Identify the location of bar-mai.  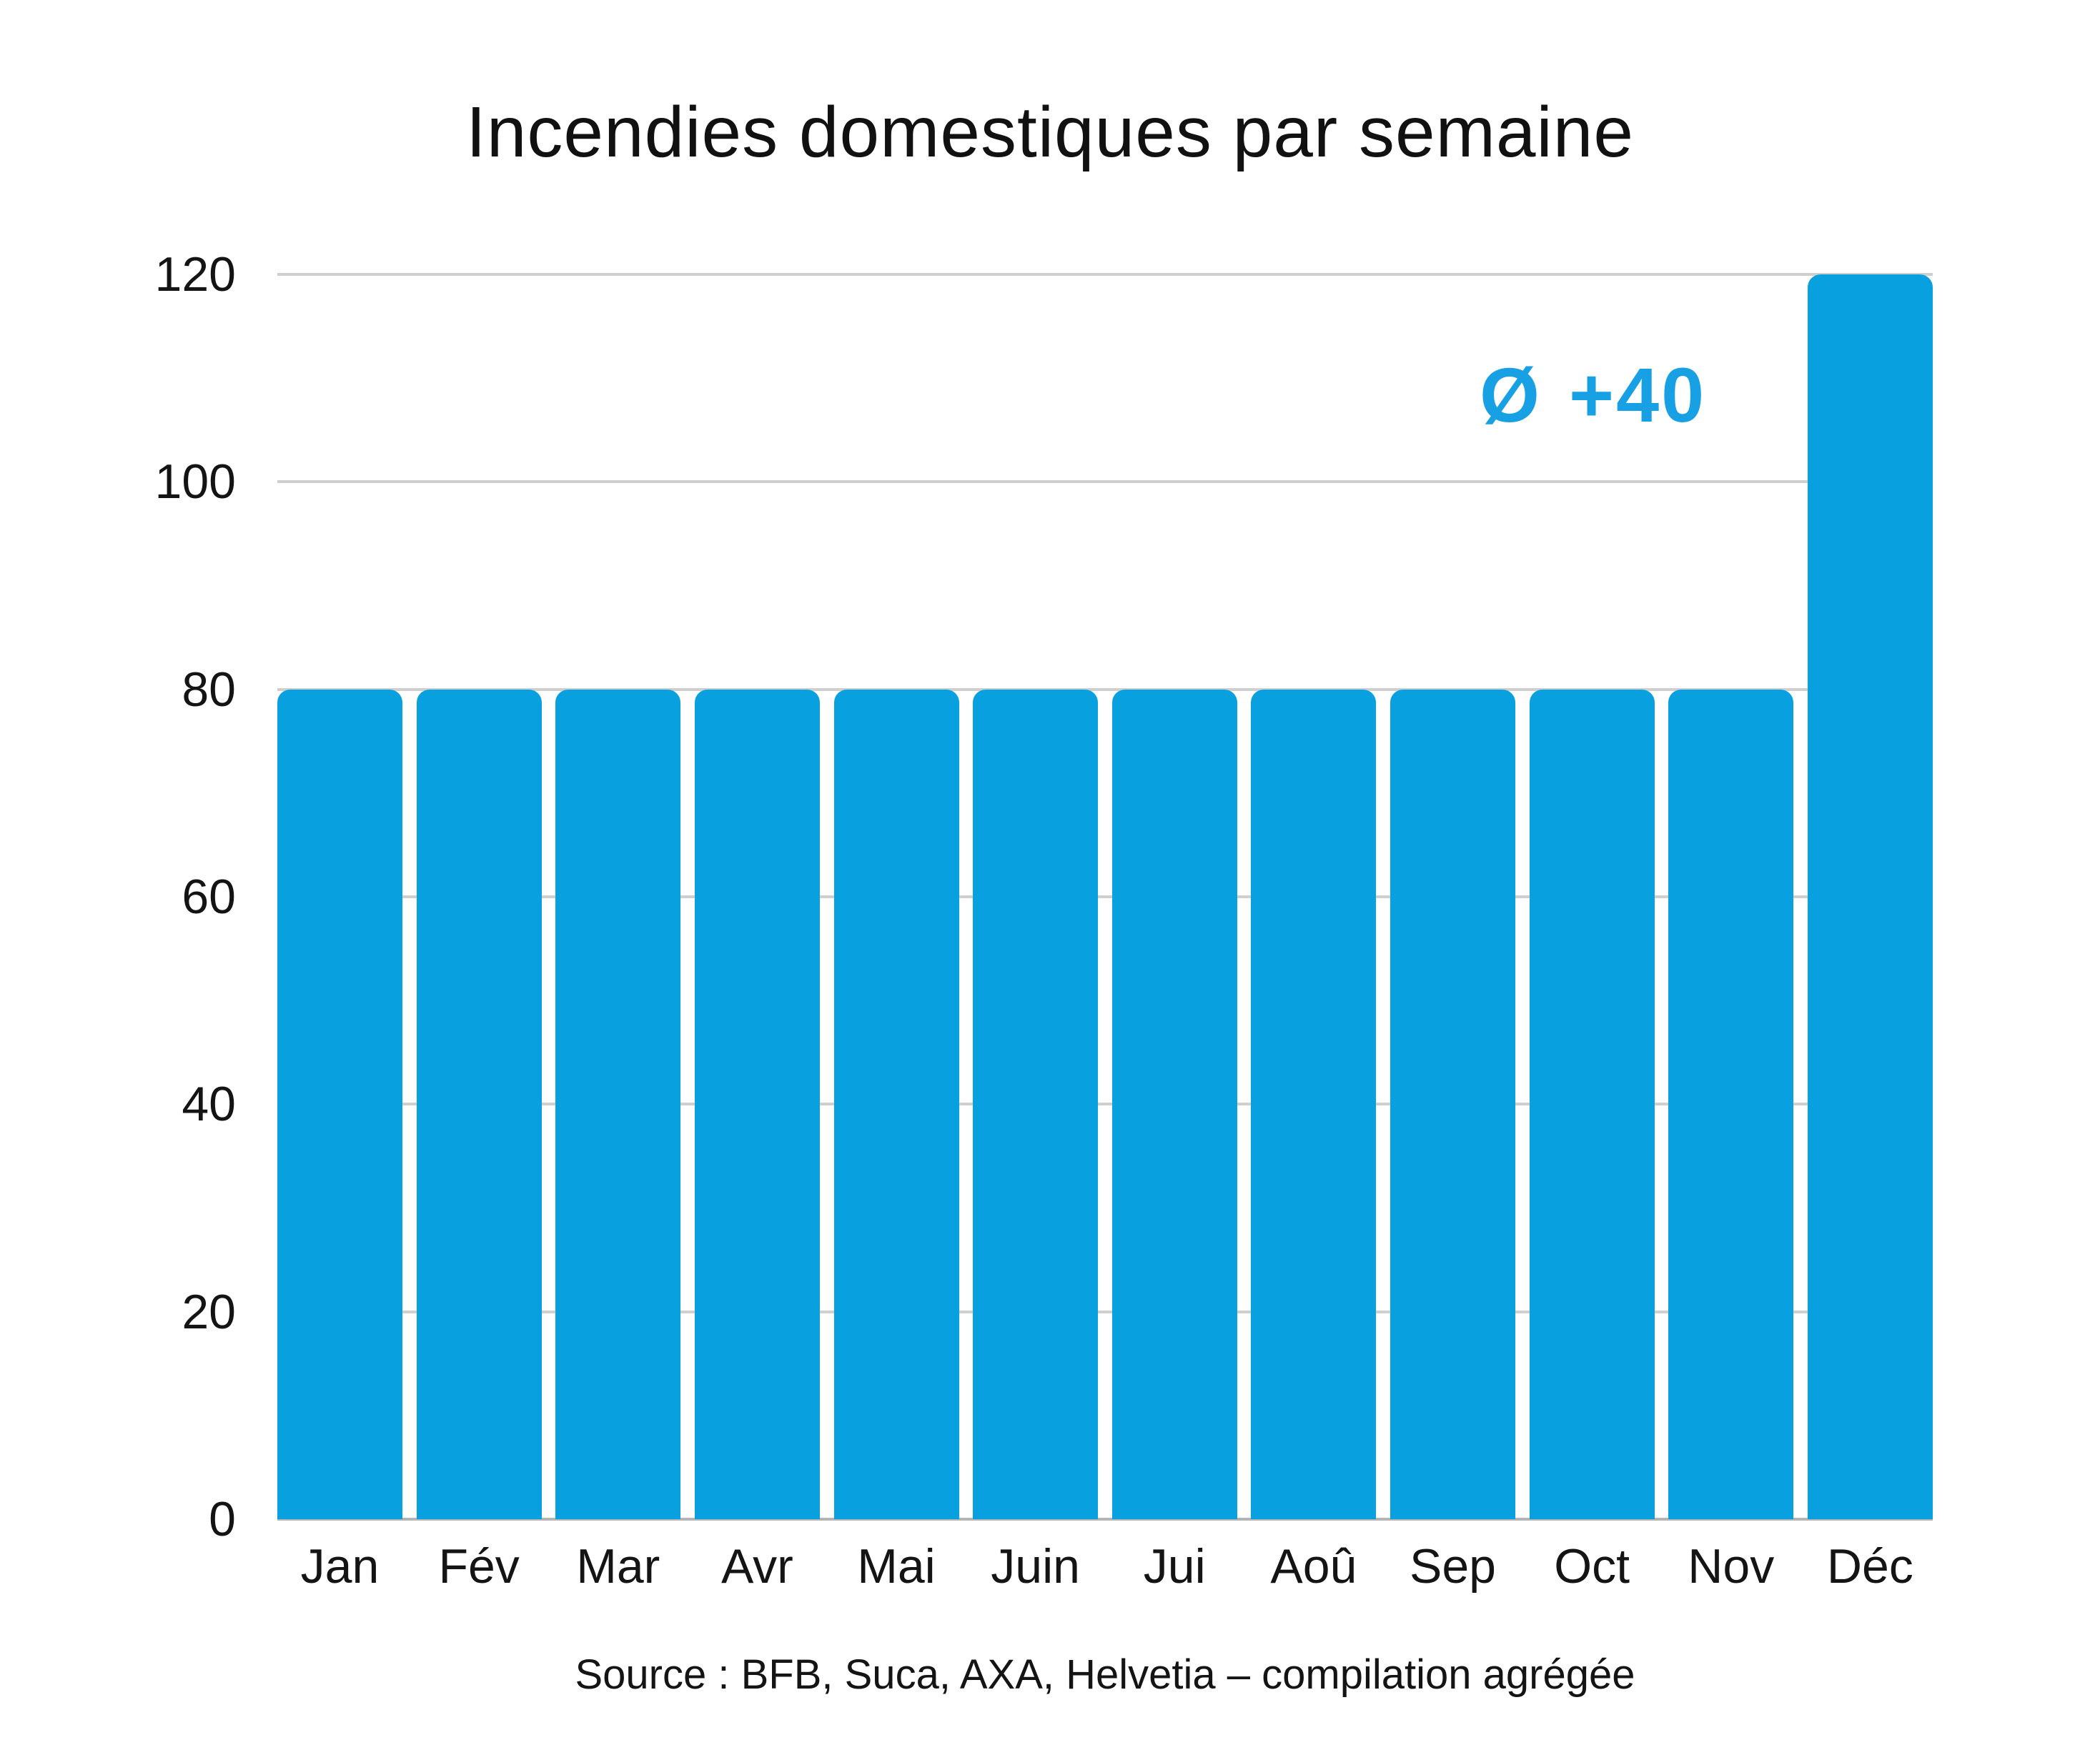
(896, 1104).